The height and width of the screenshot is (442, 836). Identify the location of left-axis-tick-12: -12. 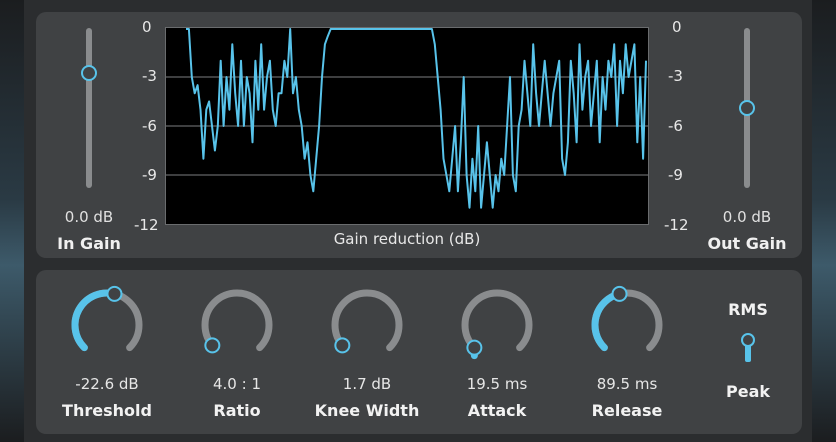
(146, 225).